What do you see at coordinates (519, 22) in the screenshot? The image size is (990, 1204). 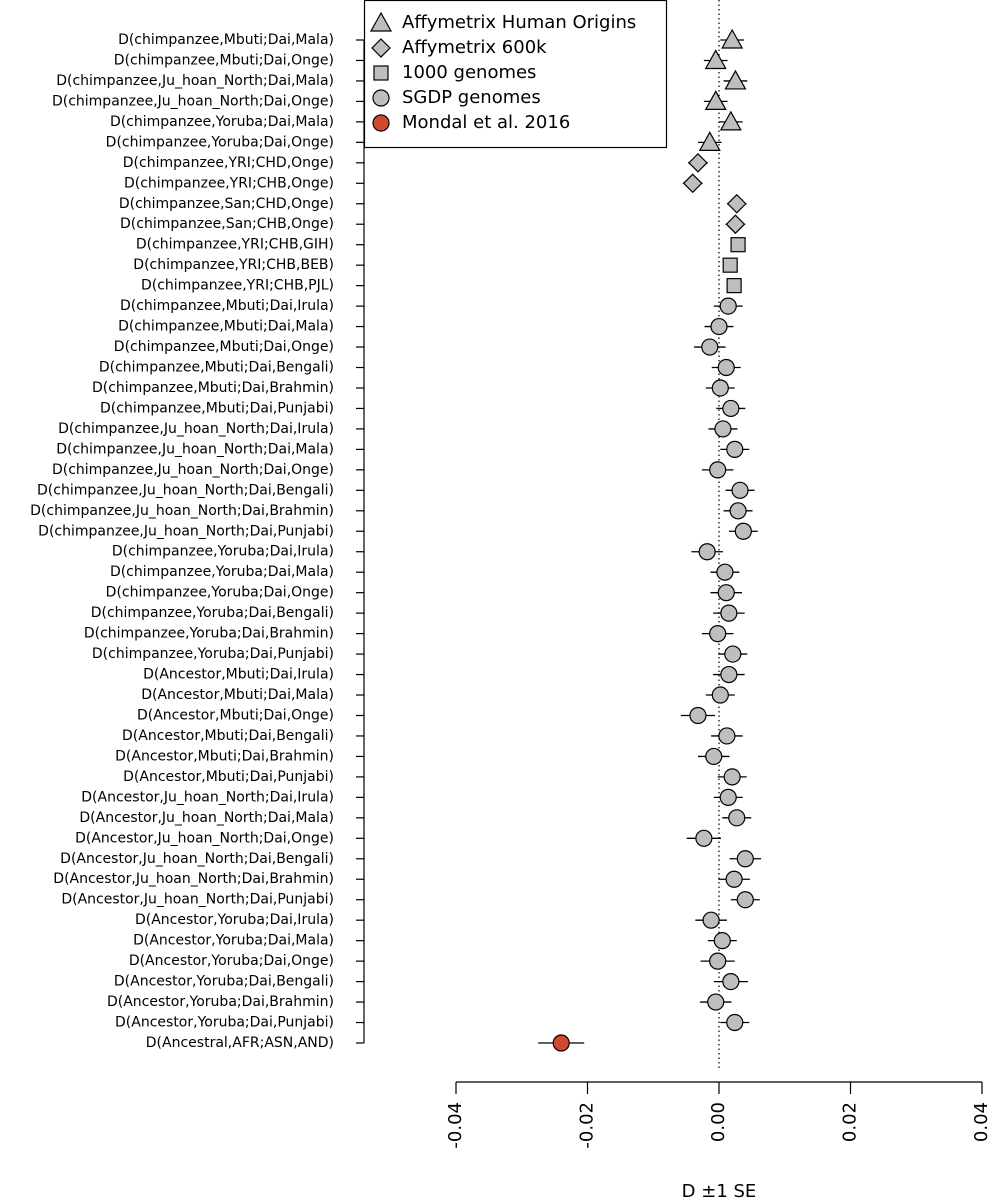 I see `legend-label: Affymetrix Human Origins` at bounding box center [519, 22].